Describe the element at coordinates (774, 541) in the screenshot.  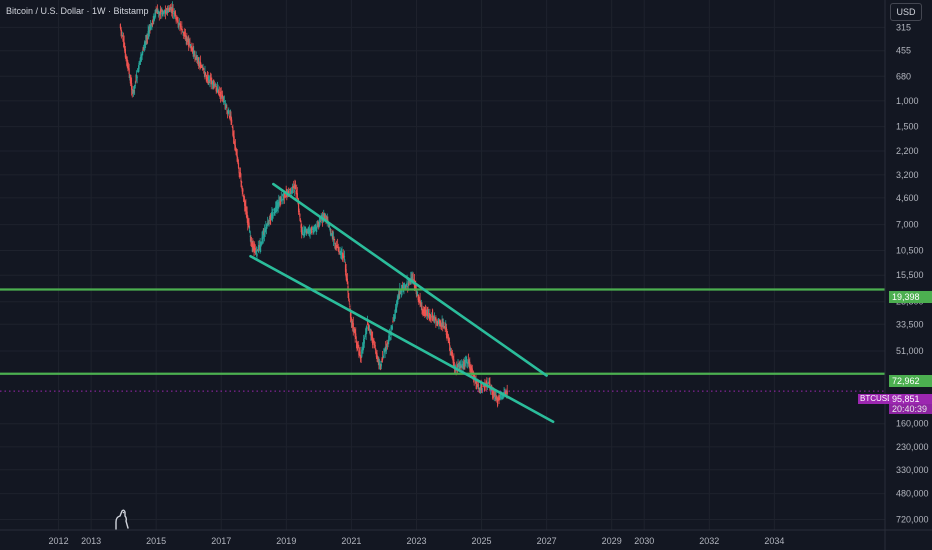
I see `time-tick-label: 2034` at that location.